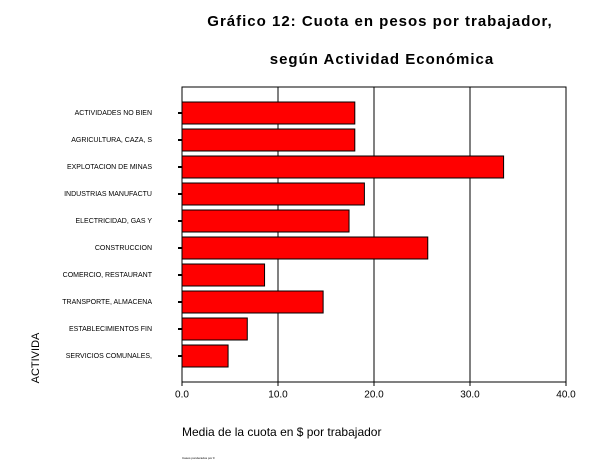 This screenshot has width=592, height=474. What do you see at coordinates (123, 248) in the screenshot?
I see `y-tick-label: CONSTRUCCION` at bounding box center [123, 248].